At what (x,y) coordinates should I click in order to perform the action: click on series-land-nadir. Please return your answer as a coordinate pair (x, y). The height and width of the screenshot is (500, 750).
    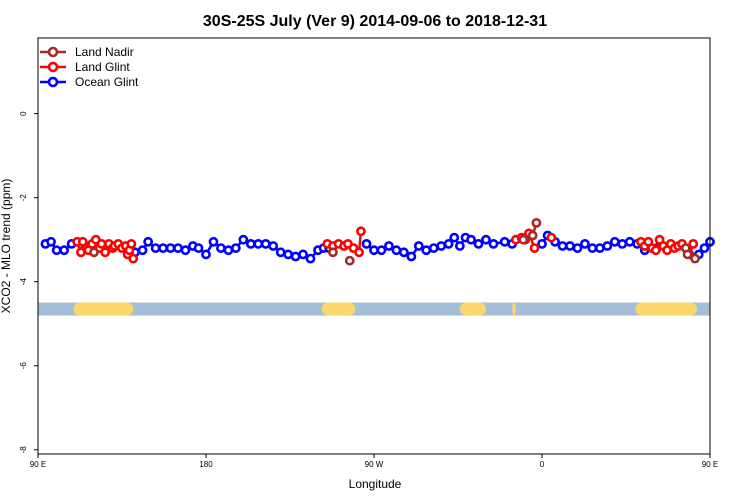
    Looking at the image, I should click on (394, 241).